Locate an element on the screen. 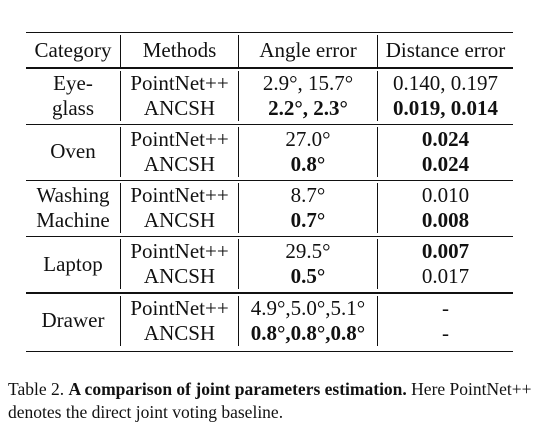 This screenshot has height=440, width=555. angle-error-cell: 2.9°, 15.7° is located at coordinates (308, 82).